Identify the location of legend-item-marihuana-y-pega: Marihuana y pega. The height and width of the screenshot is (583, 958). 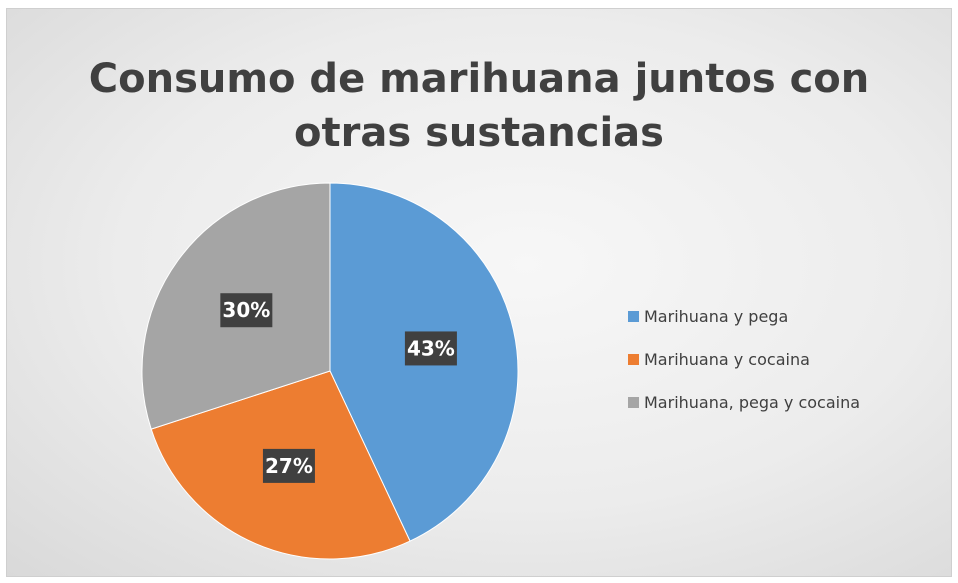
(744, 316).